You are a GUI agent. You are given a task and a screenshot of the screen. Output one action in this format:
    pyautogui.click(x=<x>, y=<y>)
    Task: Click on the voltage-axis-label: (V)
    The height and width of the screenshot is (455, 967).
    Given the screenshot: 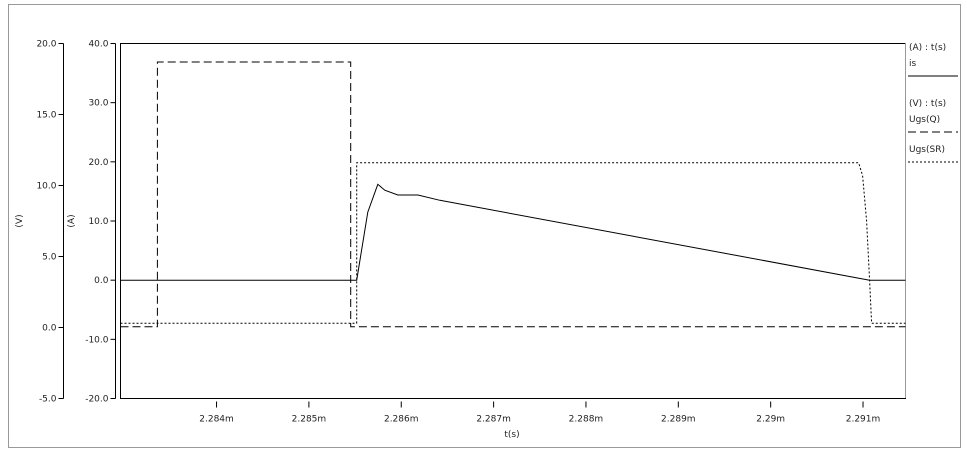 What is the action you would take?
    pyautogui.click(x=20, y=220)
    